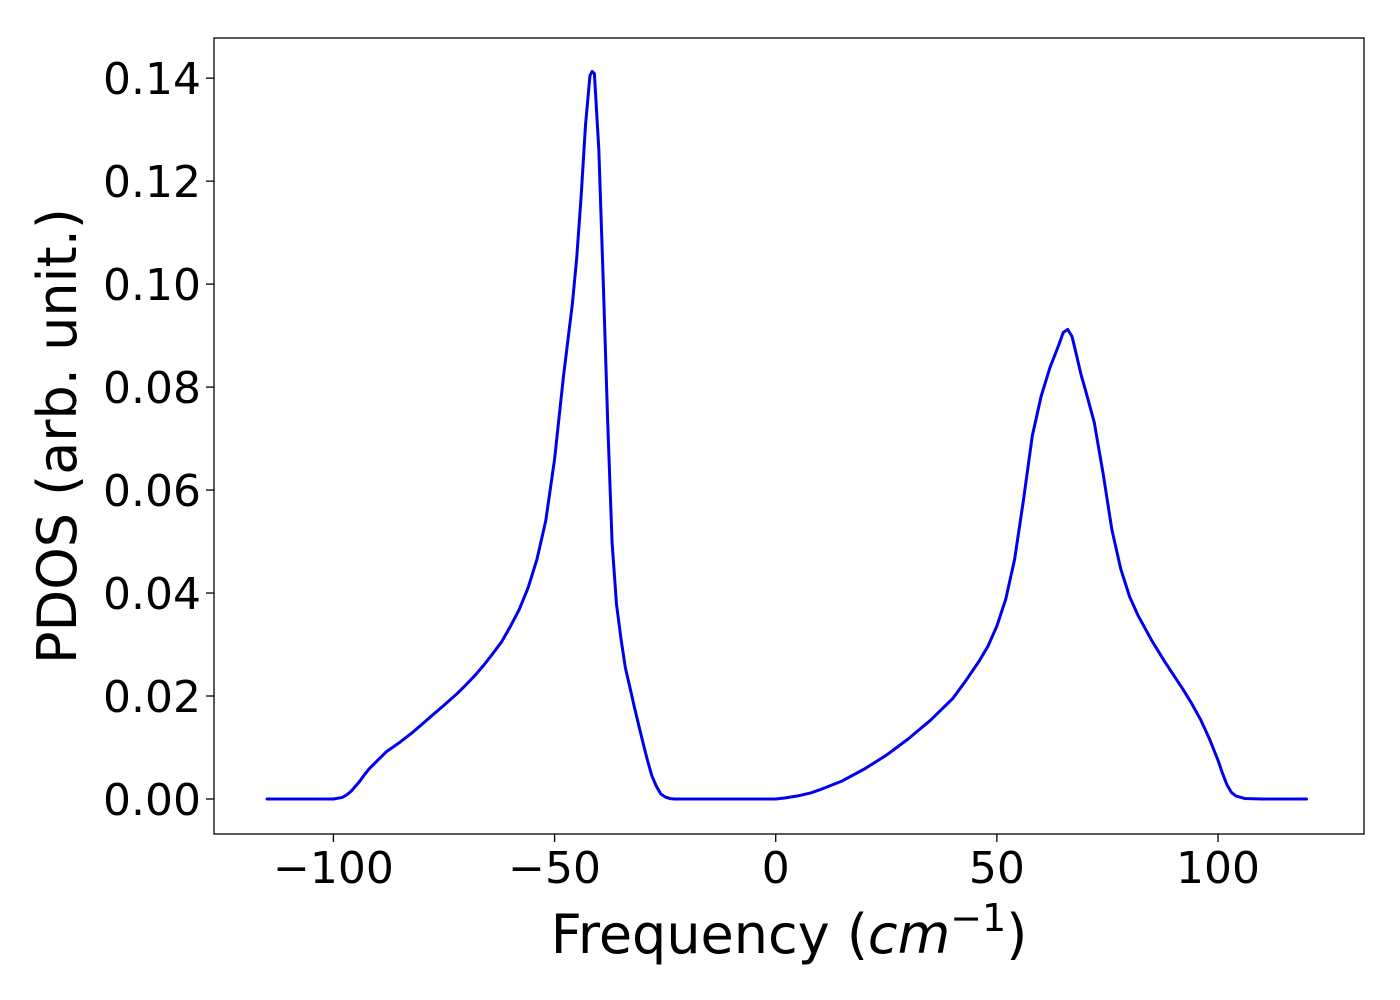 The height and width of the screenshot is (1000, 1400). What do you see at coordinates (152, 79) in the screenshot?
I see `y-tick-label: 0.14` at bounding box center [152, 79].